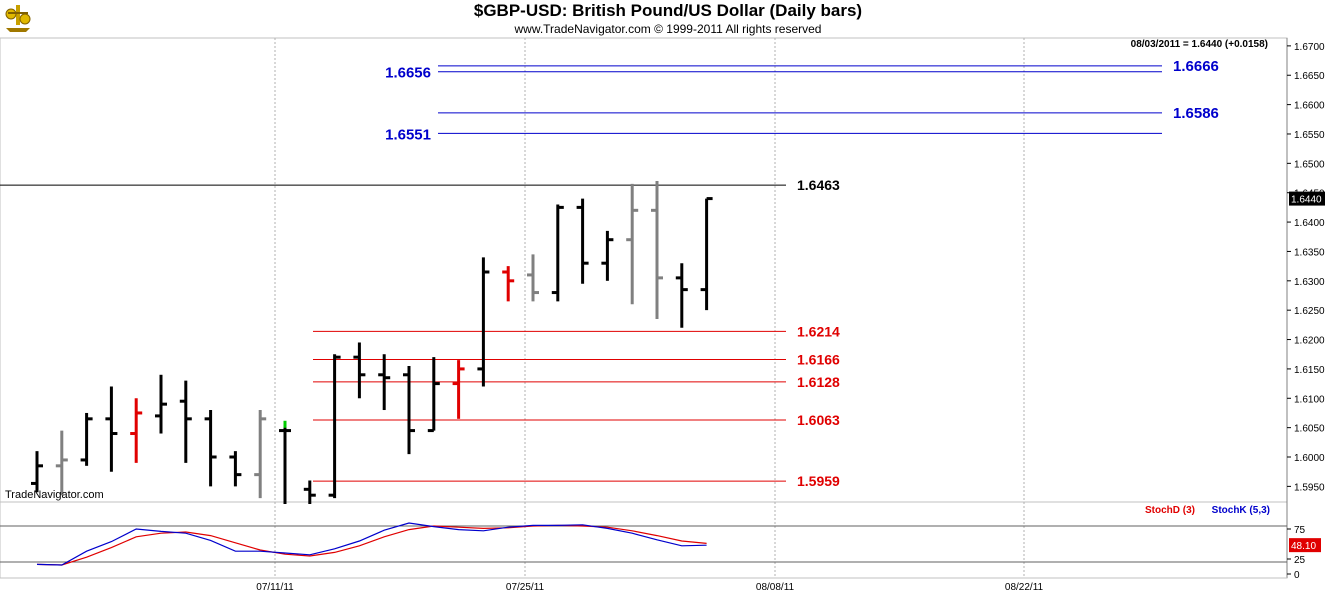 This screenshot has width=1336, height=594. I want to click on y-tick-label: 1.6350, so click(1309, 252).